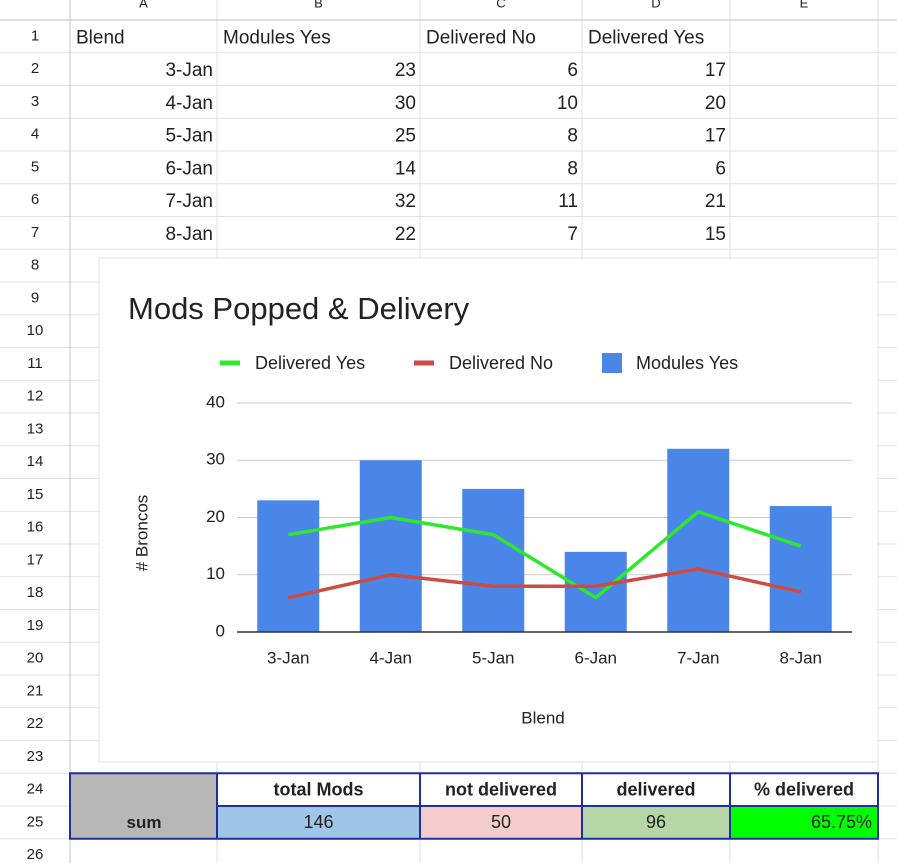  What do you see at coordinates (189, 136) in the screenshot?
I see `cell-value: 5-Jan` at bounding box center [189, 136].